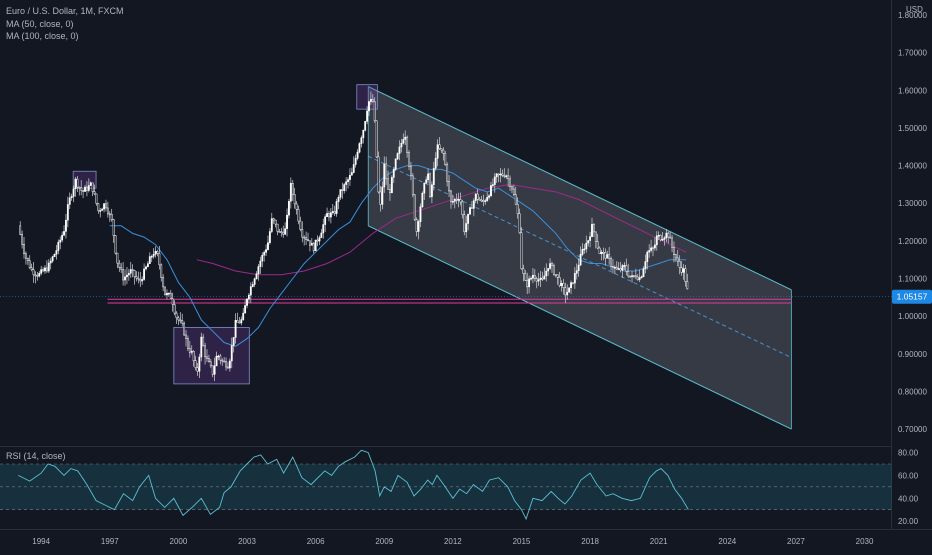  I want to click on price-tick-label: 1.70000, so click(912, 53).